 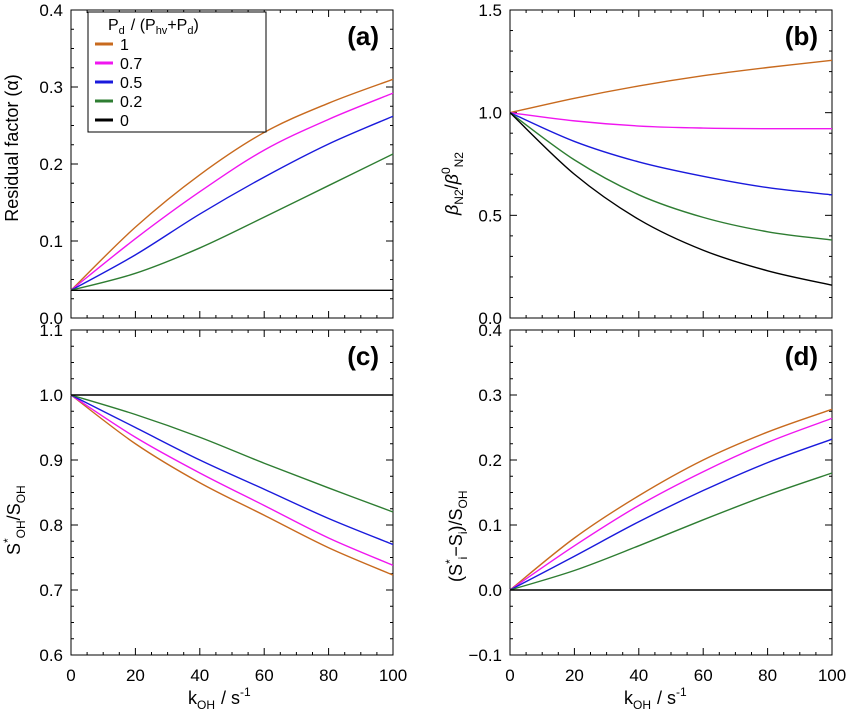 I want to click on legend-box, so click(x=177, y=72).